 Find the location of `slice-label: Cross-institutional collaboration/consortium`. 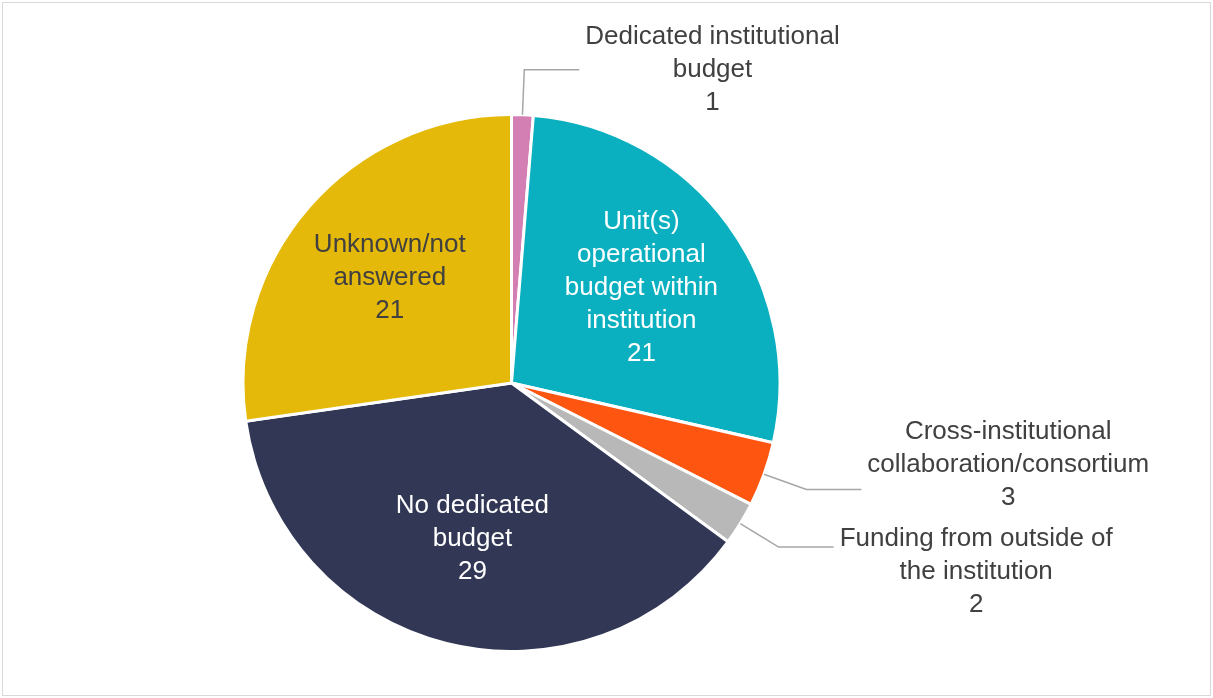

slice-label: Cross-institutional collaboration/consortium is located at coordinates (1008, 446).